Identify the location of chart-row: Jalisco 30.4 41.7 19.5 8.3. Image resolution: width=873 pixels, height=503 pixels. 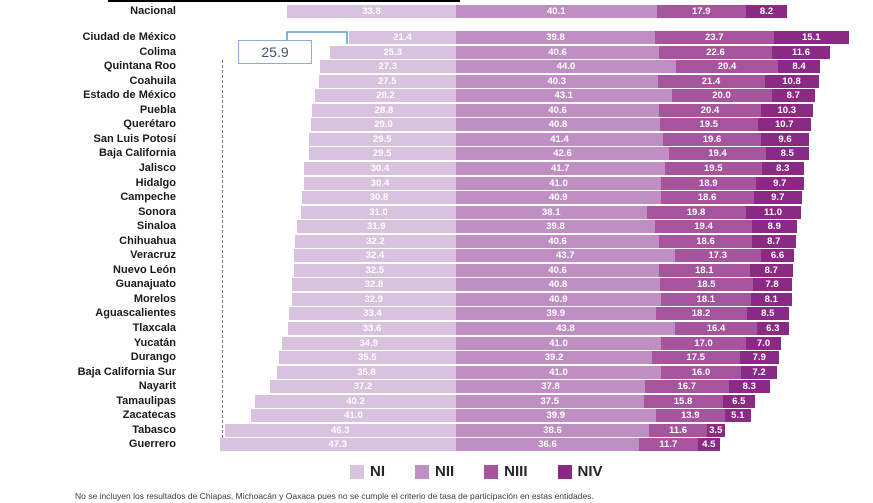
(436, 168).